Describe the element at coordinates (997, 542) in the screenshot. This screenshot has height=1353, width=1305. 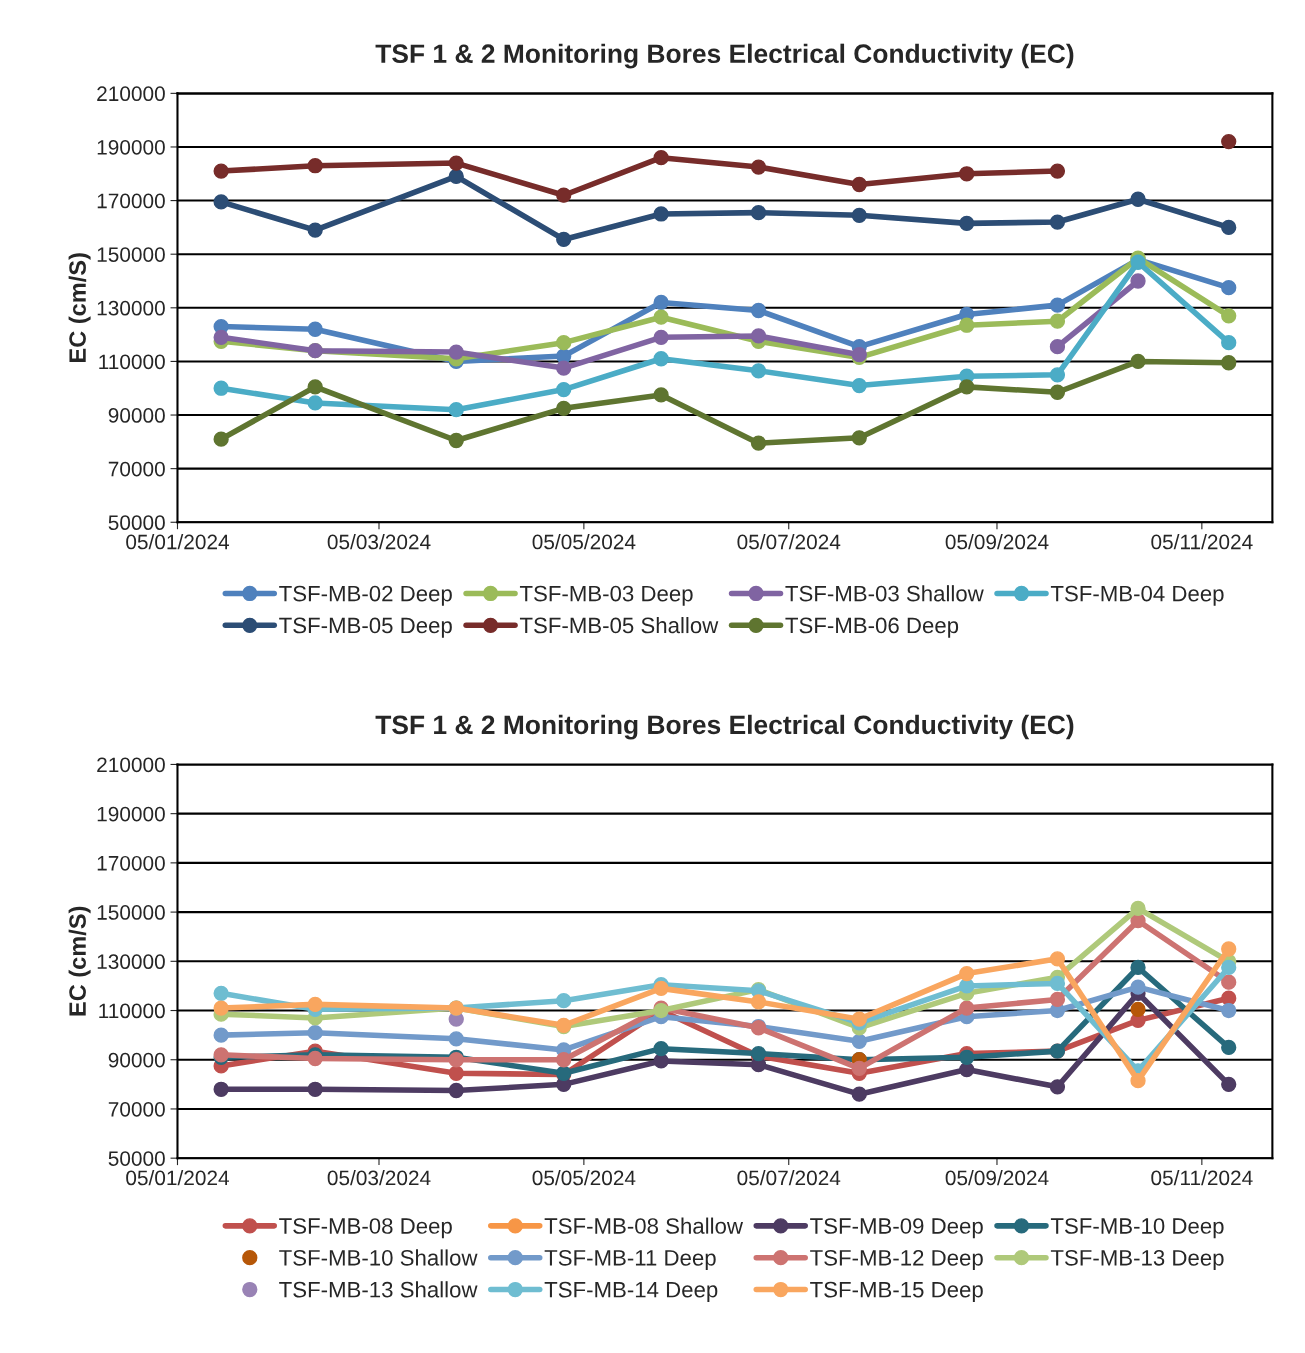
I see `x-tick-label: 05/09/2024` at that location.